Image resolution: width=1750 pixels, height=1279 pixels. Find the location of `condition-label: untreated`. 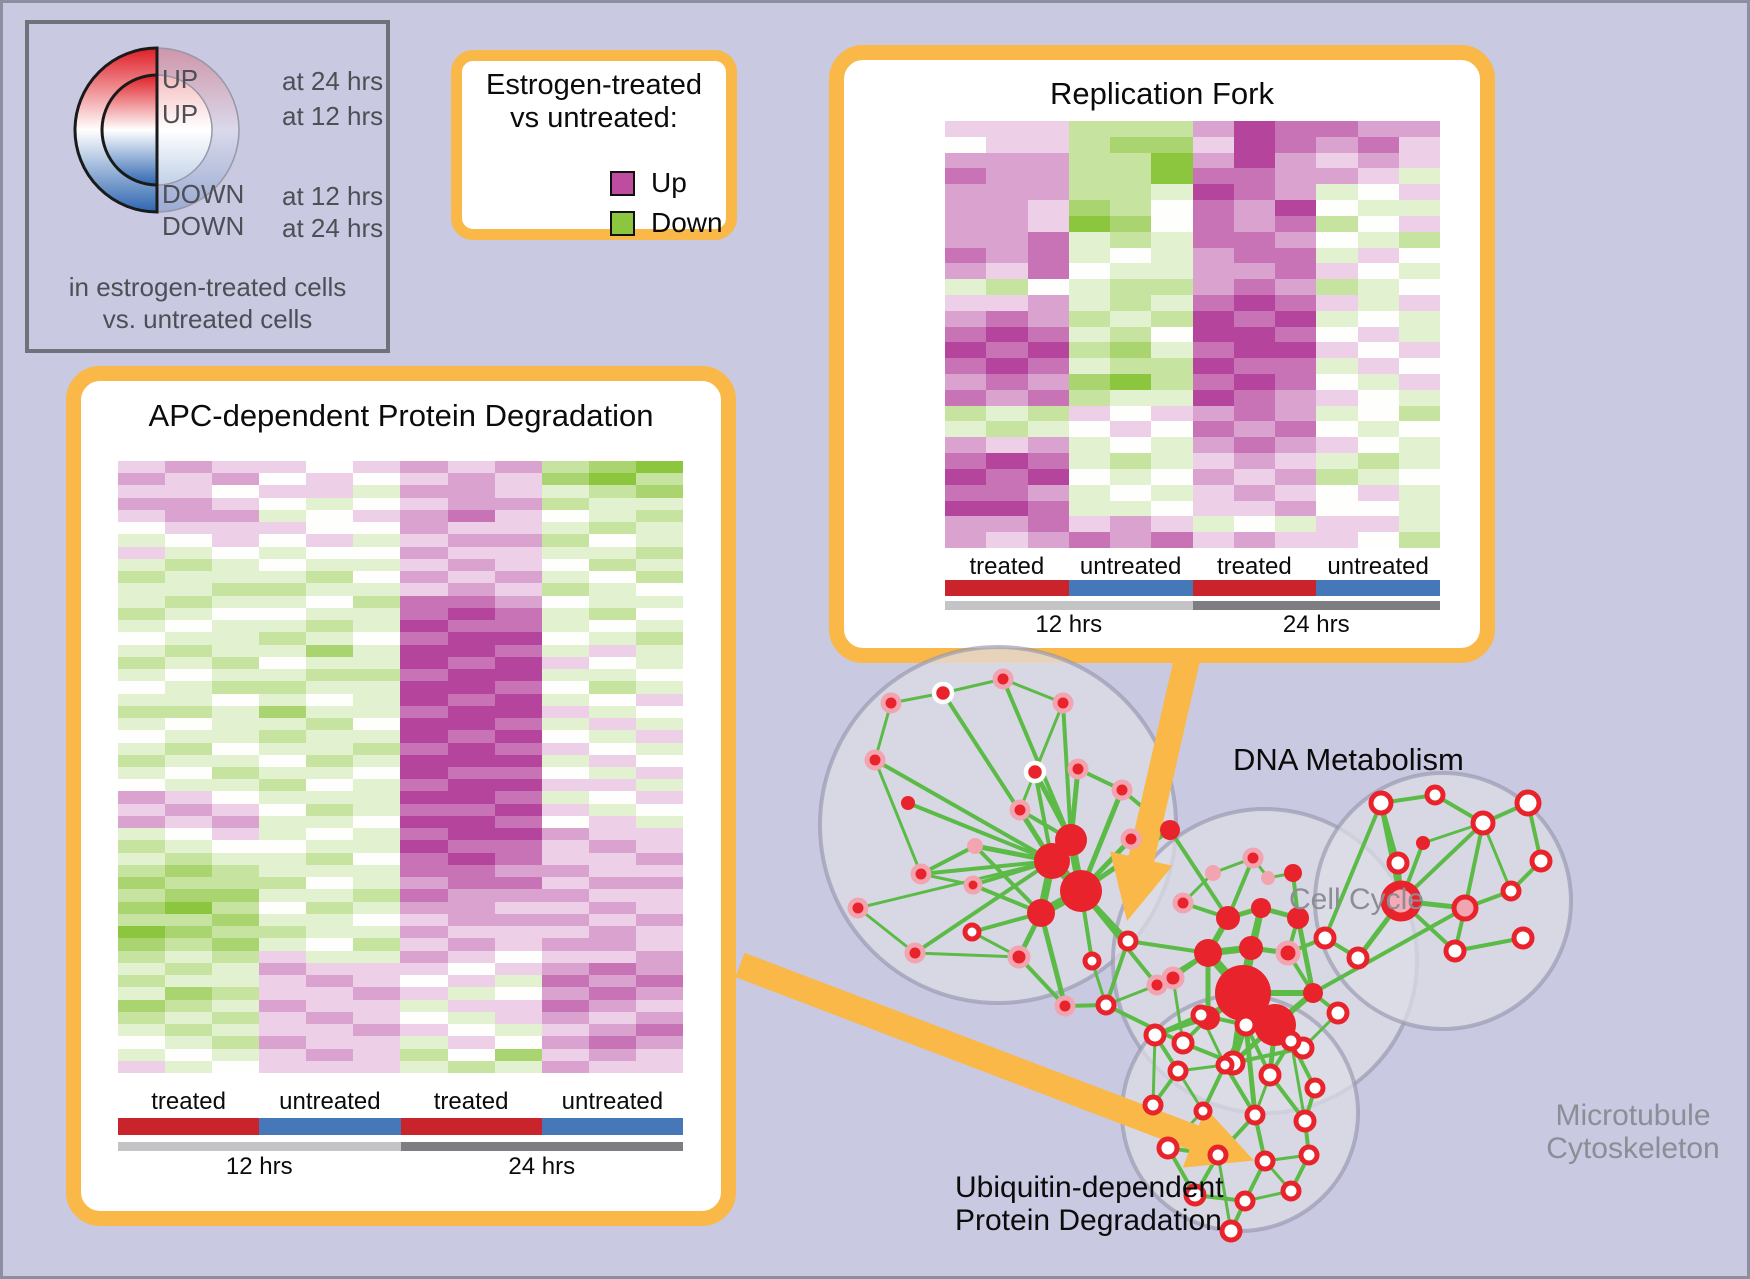

condition-label: untreated is located at coordinates (612, 1101).